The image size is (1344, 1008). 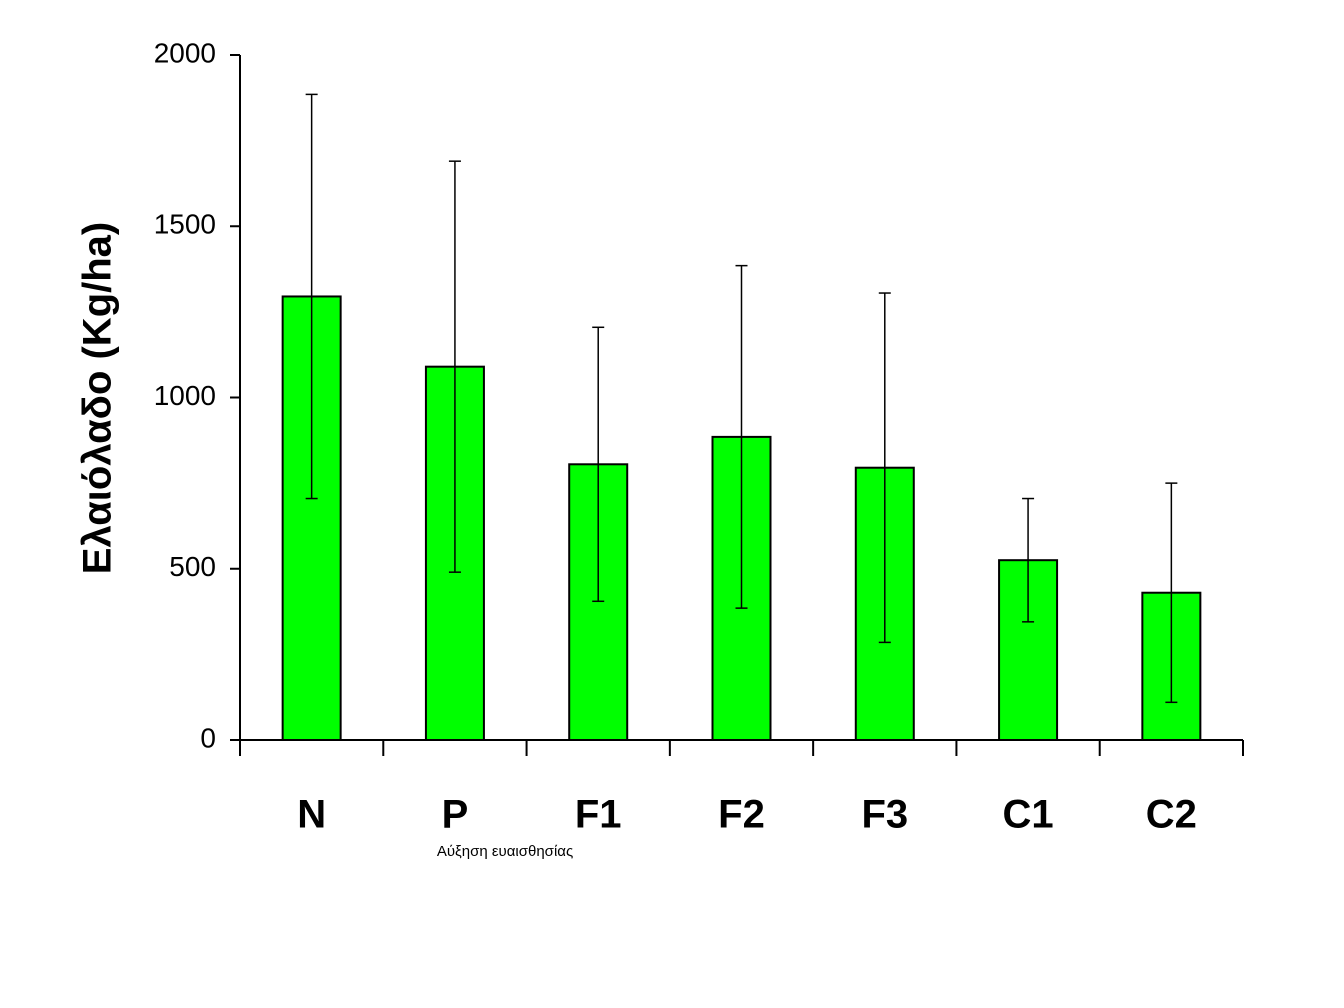 I want to click on x-tick-label: C2, so click(x=1171, y=815).